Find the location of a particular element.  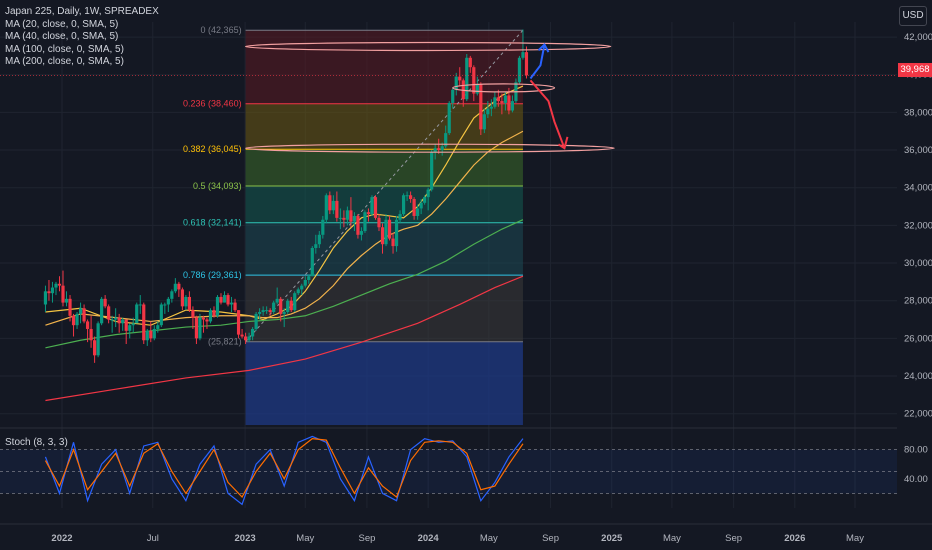

y-axis-label: 42,000 is located at coordinates (918, 37).